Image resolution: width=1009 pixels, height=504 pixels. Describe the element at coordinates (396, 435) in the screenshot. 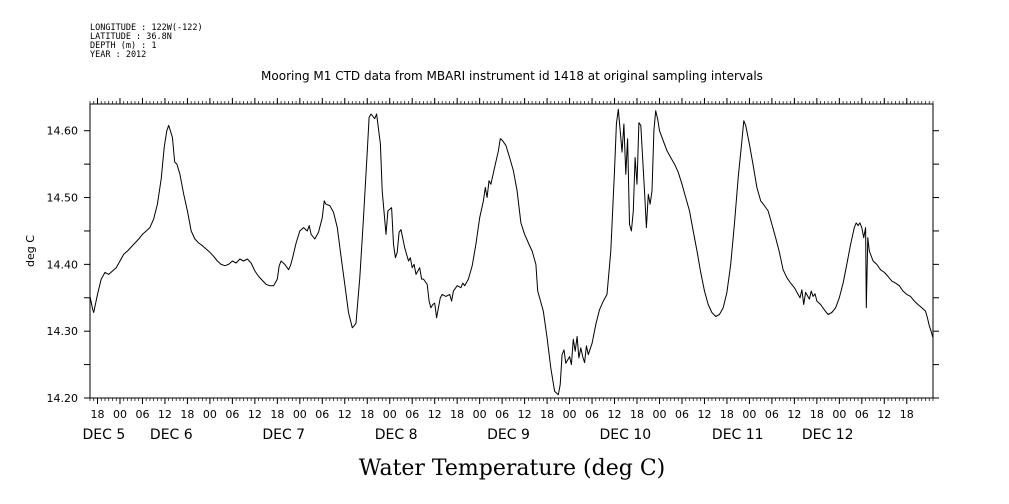

I see `x-day-label: DEC 8` at that location.